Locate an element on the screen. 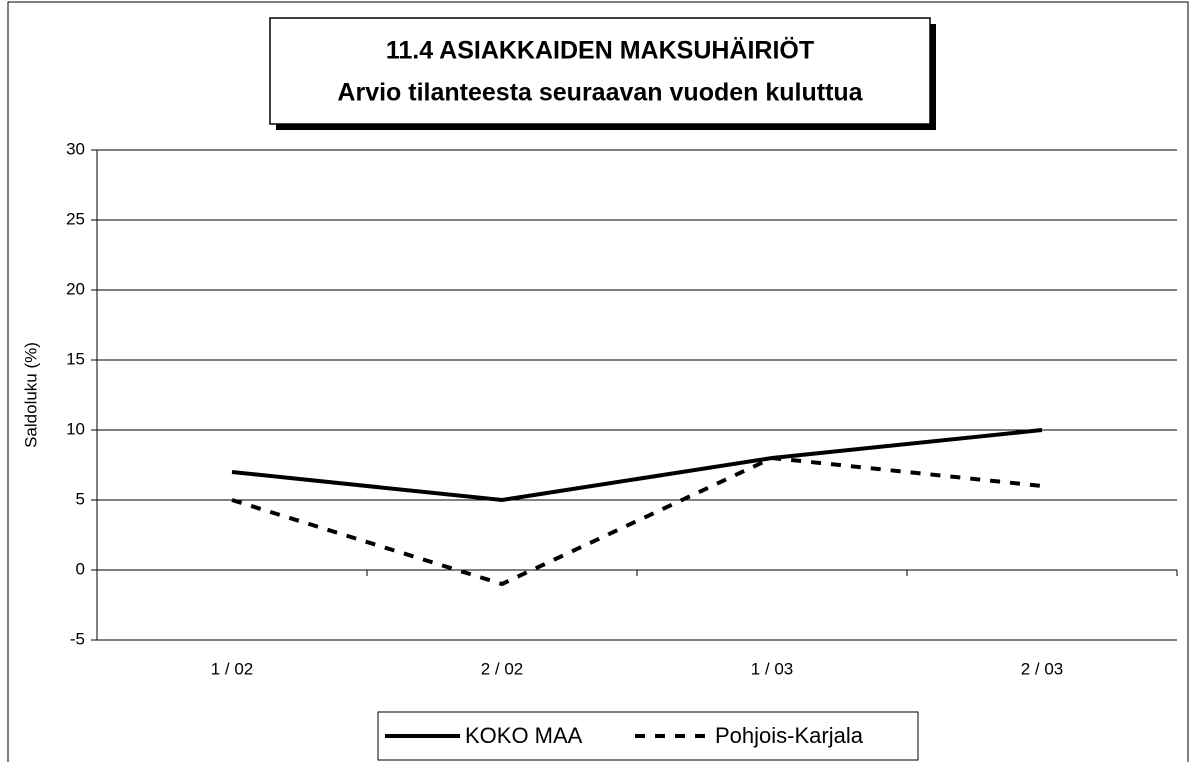  x-tick-label: 2 / 03 is located at coordinates (1042, 668).